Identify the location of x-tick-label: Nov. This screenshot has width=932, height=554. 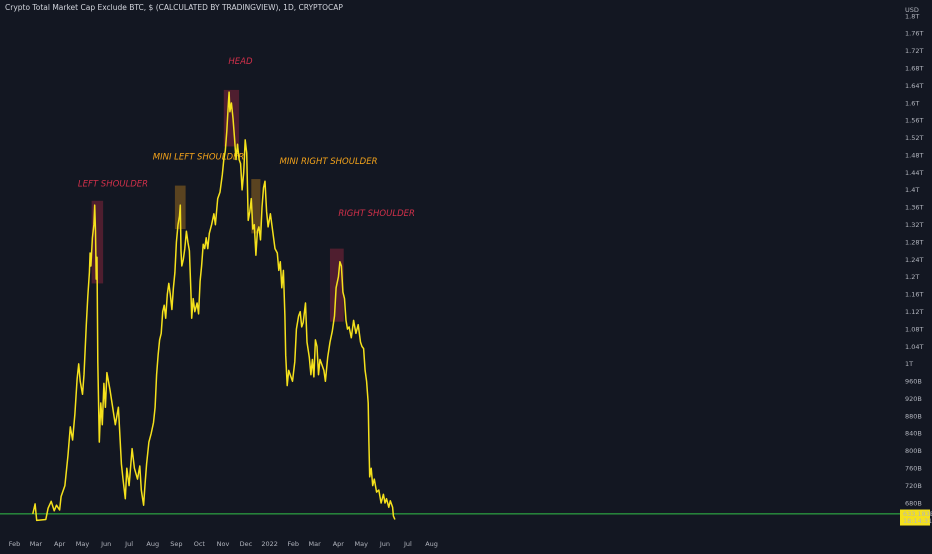
(223, 544).